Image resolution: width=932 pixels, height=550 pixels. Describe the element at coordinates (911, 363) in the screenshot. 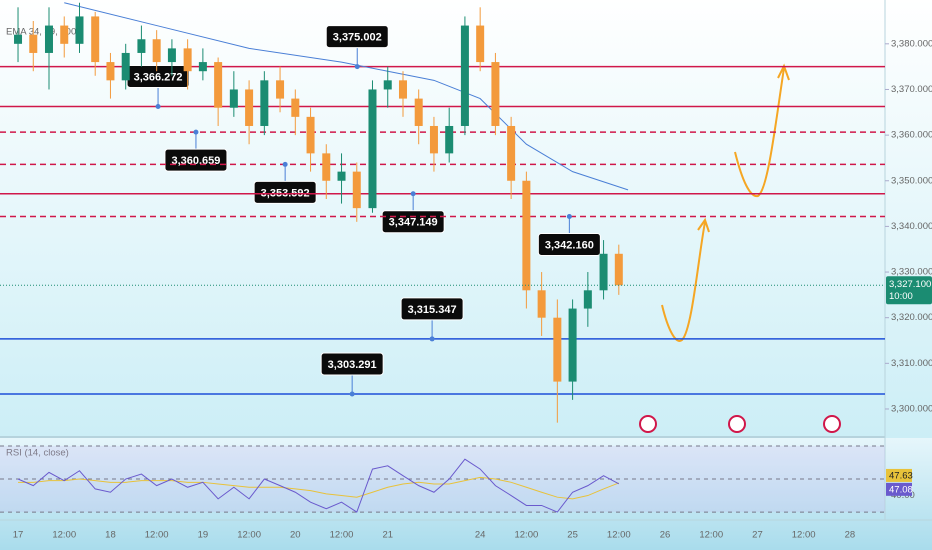

I see `y-tick-label: 3,310.000` at that location.